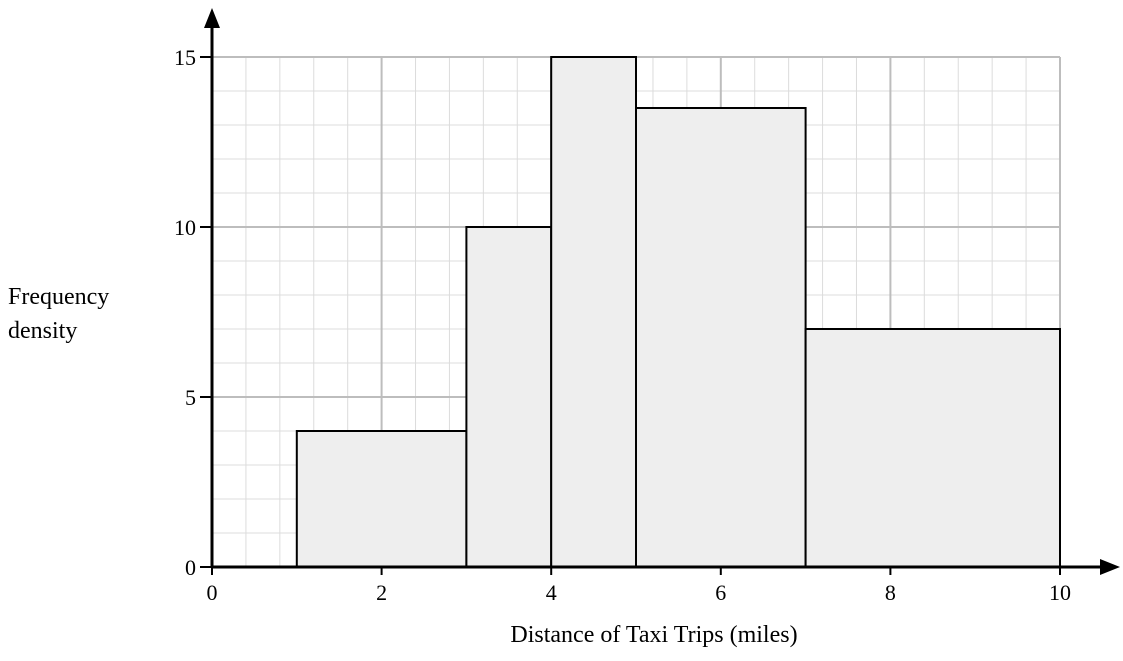 This screenshot has height=661, width=1123. What do you see at coordinates (185, 227) in the screenshot?
I see `y-tick-label: 10` at bounding box center [185, 227].